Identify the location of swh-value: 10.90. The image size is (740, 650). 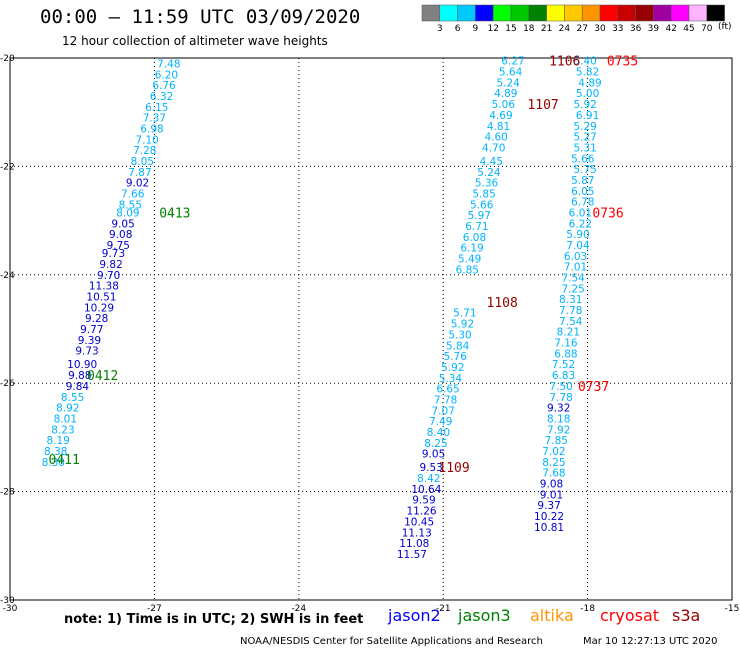
(82, 365).